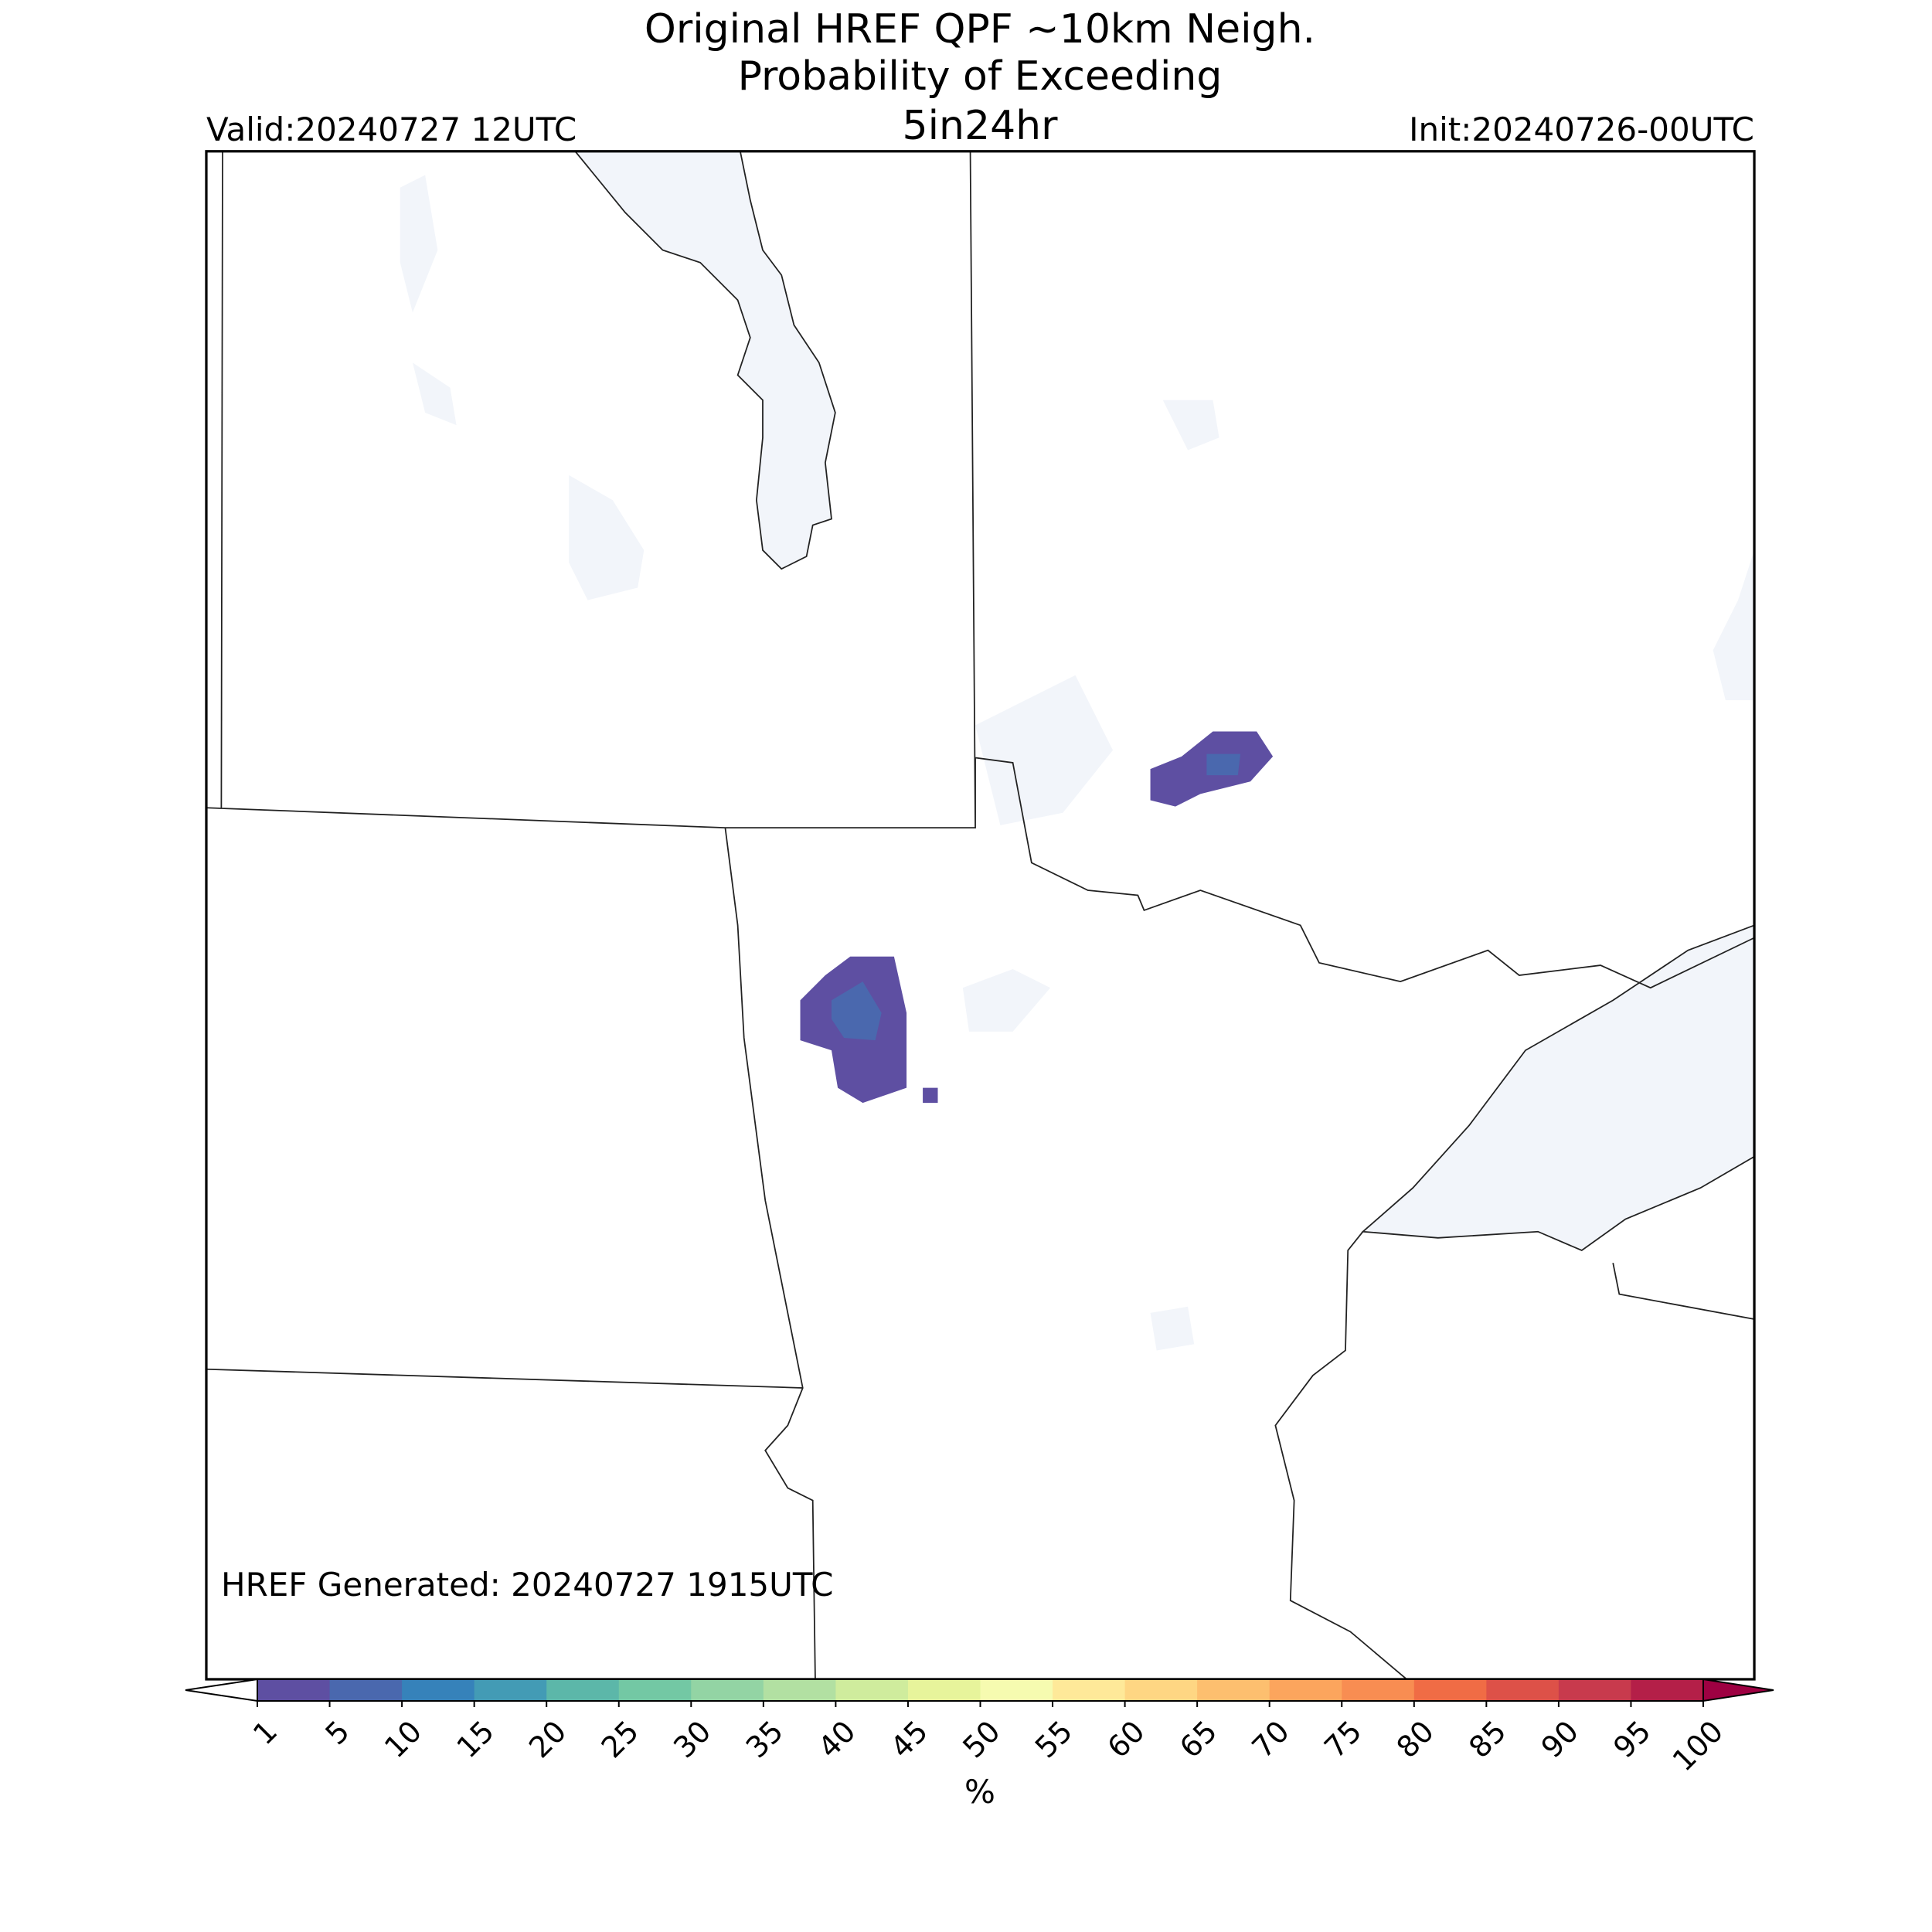 The image size is (1932, 1932). What do you see at coordinates (979, 1792) in the screenshot?
I see `colorbar-label: %` at bounding box center [979, 1792].